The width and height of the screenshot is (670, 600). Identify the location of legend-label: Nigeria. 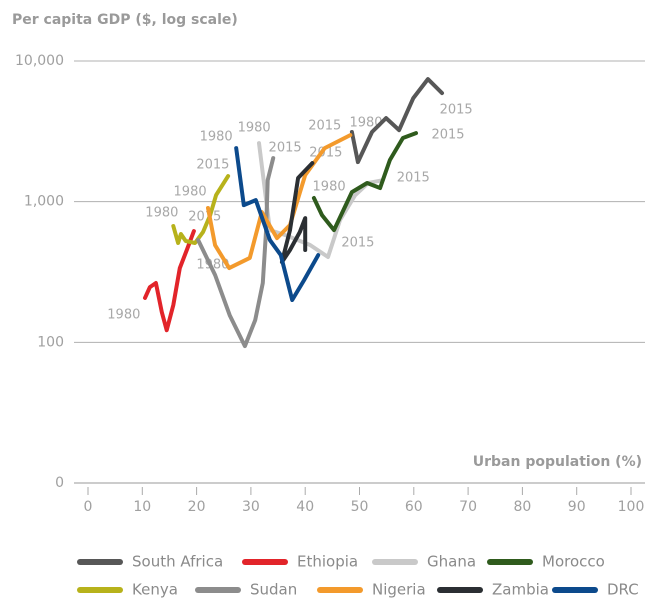
(399, 590).